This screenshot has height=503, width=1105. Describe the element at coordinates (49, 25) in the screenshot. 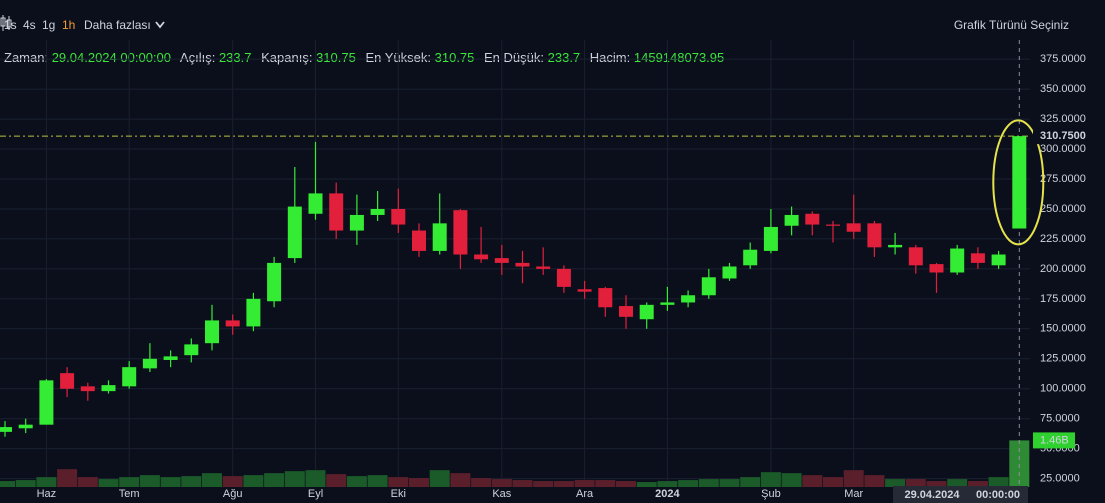

I see `interval-button: 1g` at that location.